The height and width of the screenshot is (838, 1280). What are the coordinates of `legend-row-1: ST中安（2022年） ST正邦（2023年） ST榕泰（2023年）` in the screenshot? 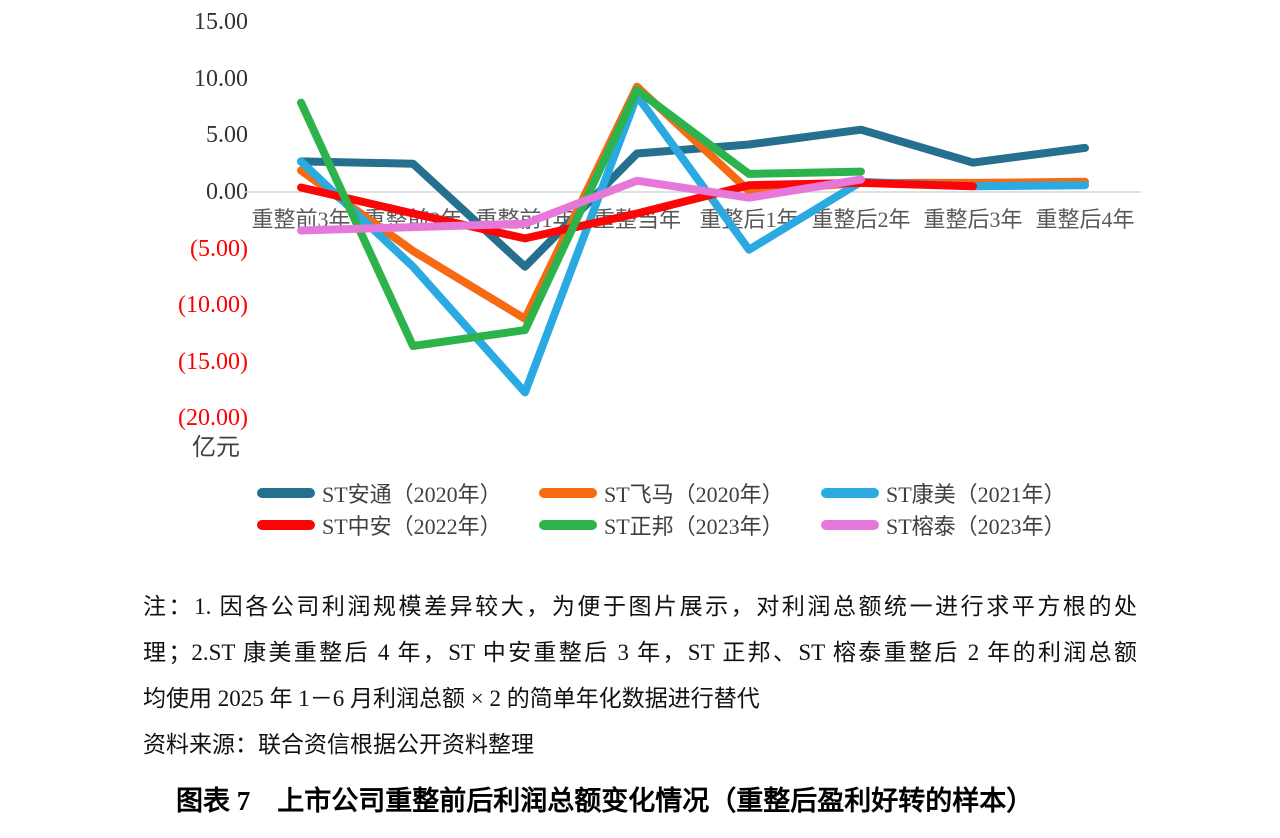 It's located at (680, 525).